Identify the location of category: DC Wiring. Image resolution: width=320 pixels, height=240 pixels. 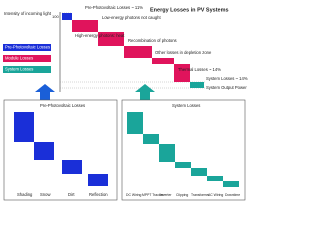
(134, 195).